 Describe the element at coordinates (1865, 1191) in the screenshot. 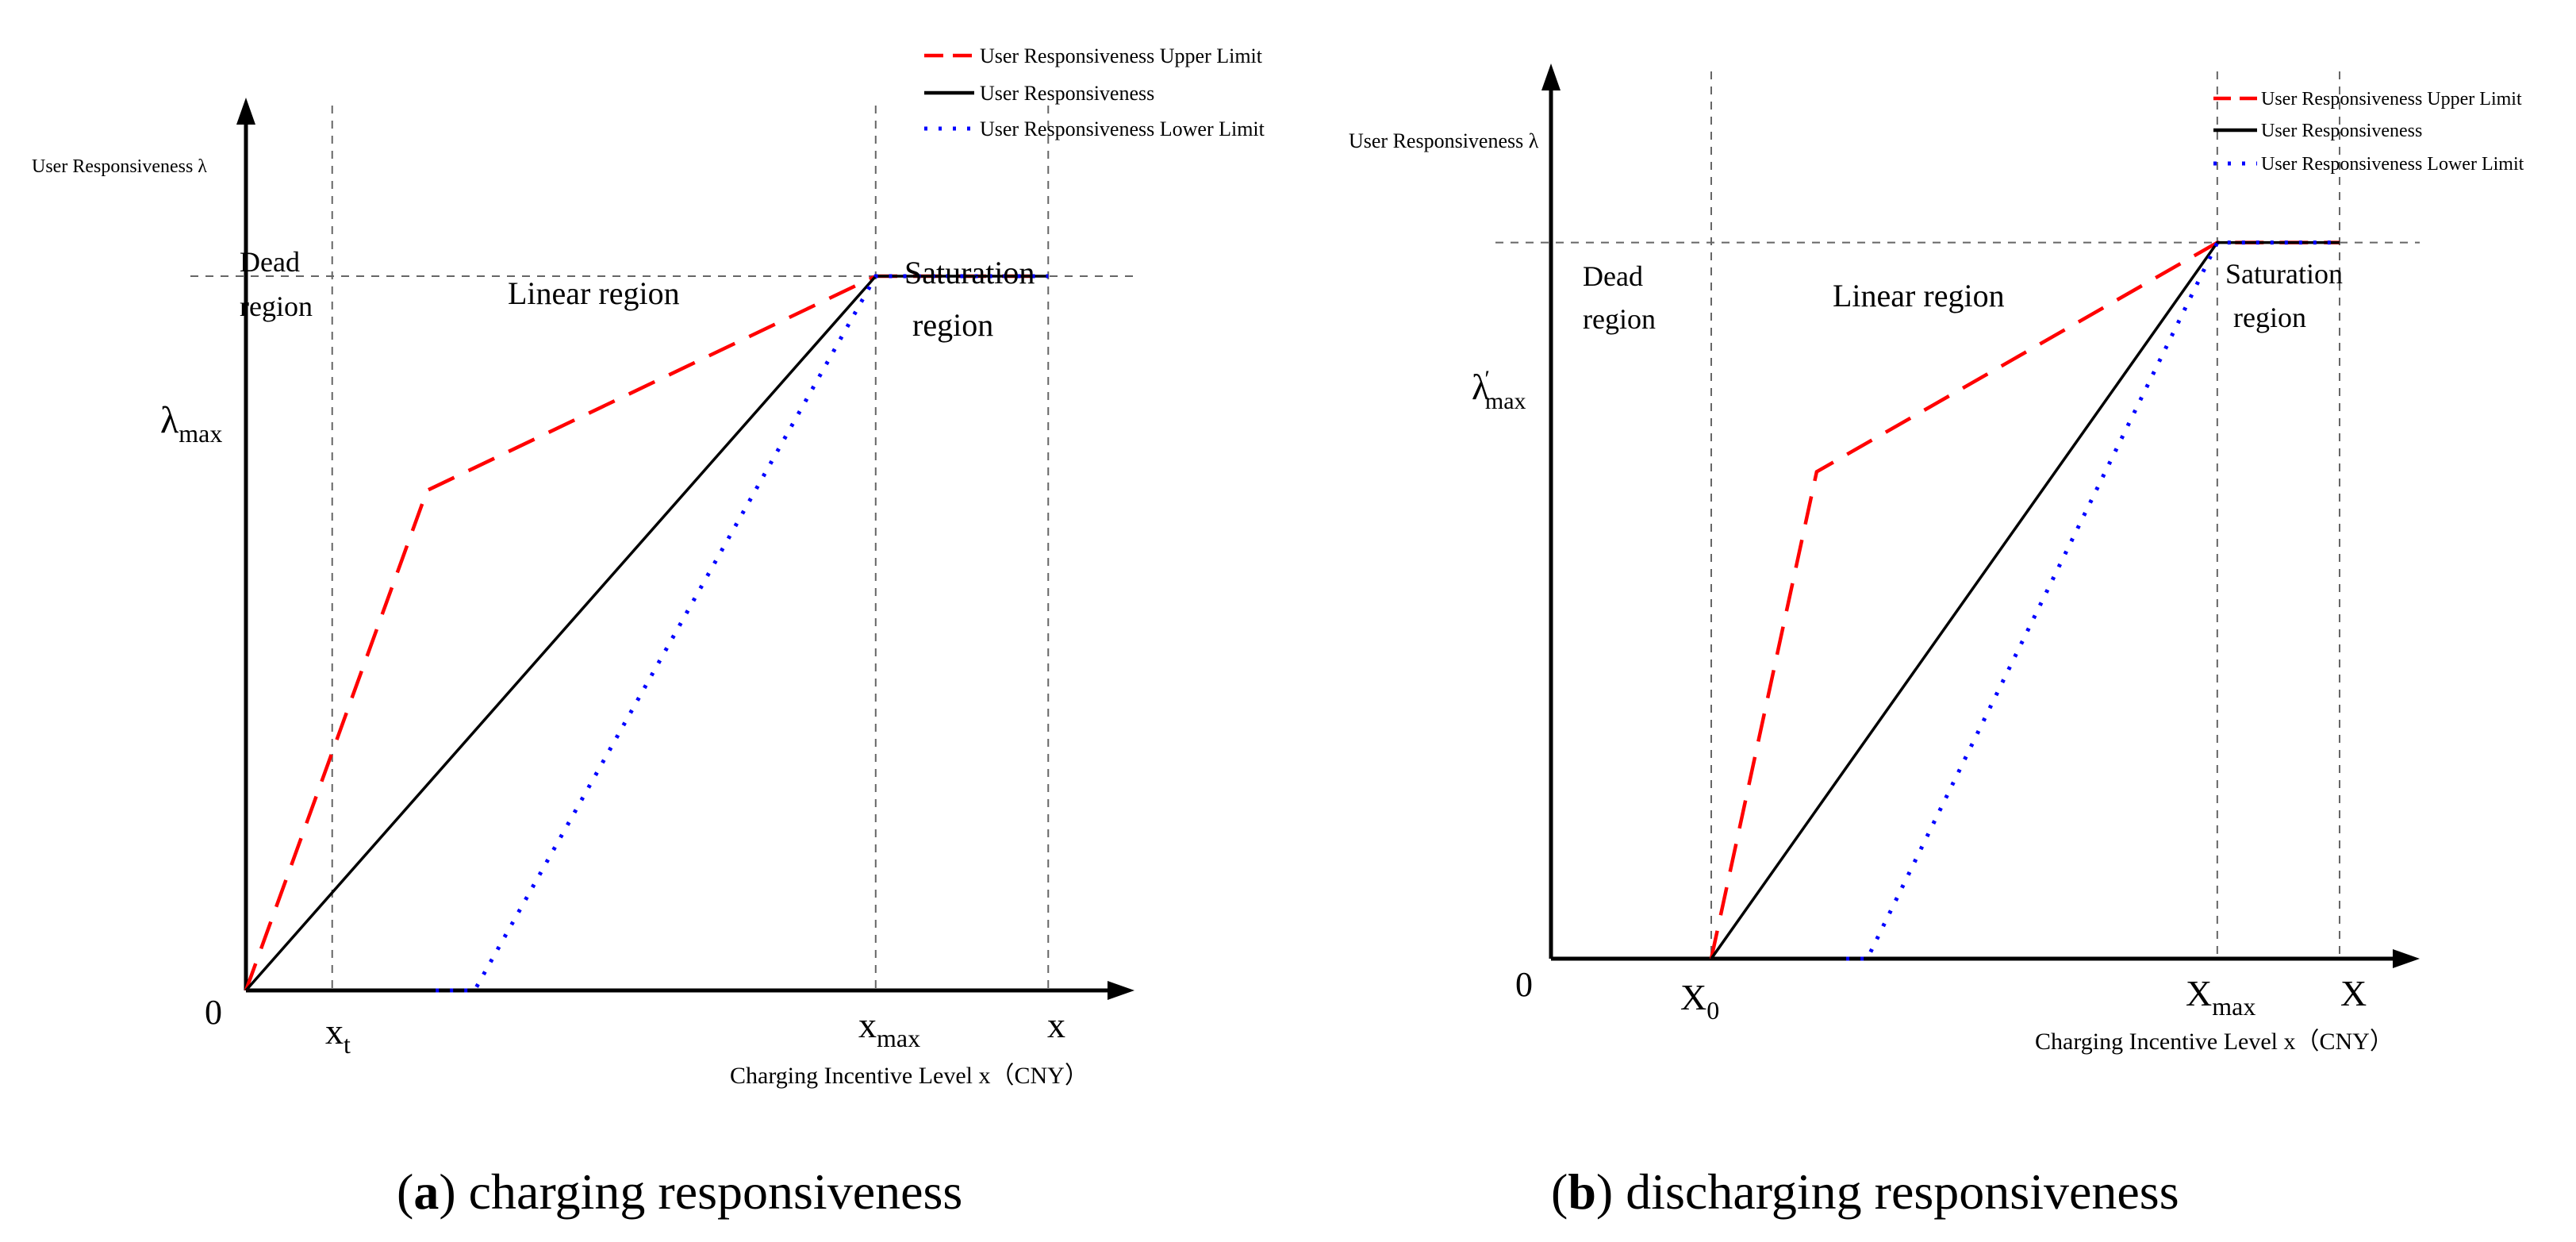

I see `b-caption: (b) discharging responsiveness` at that location.